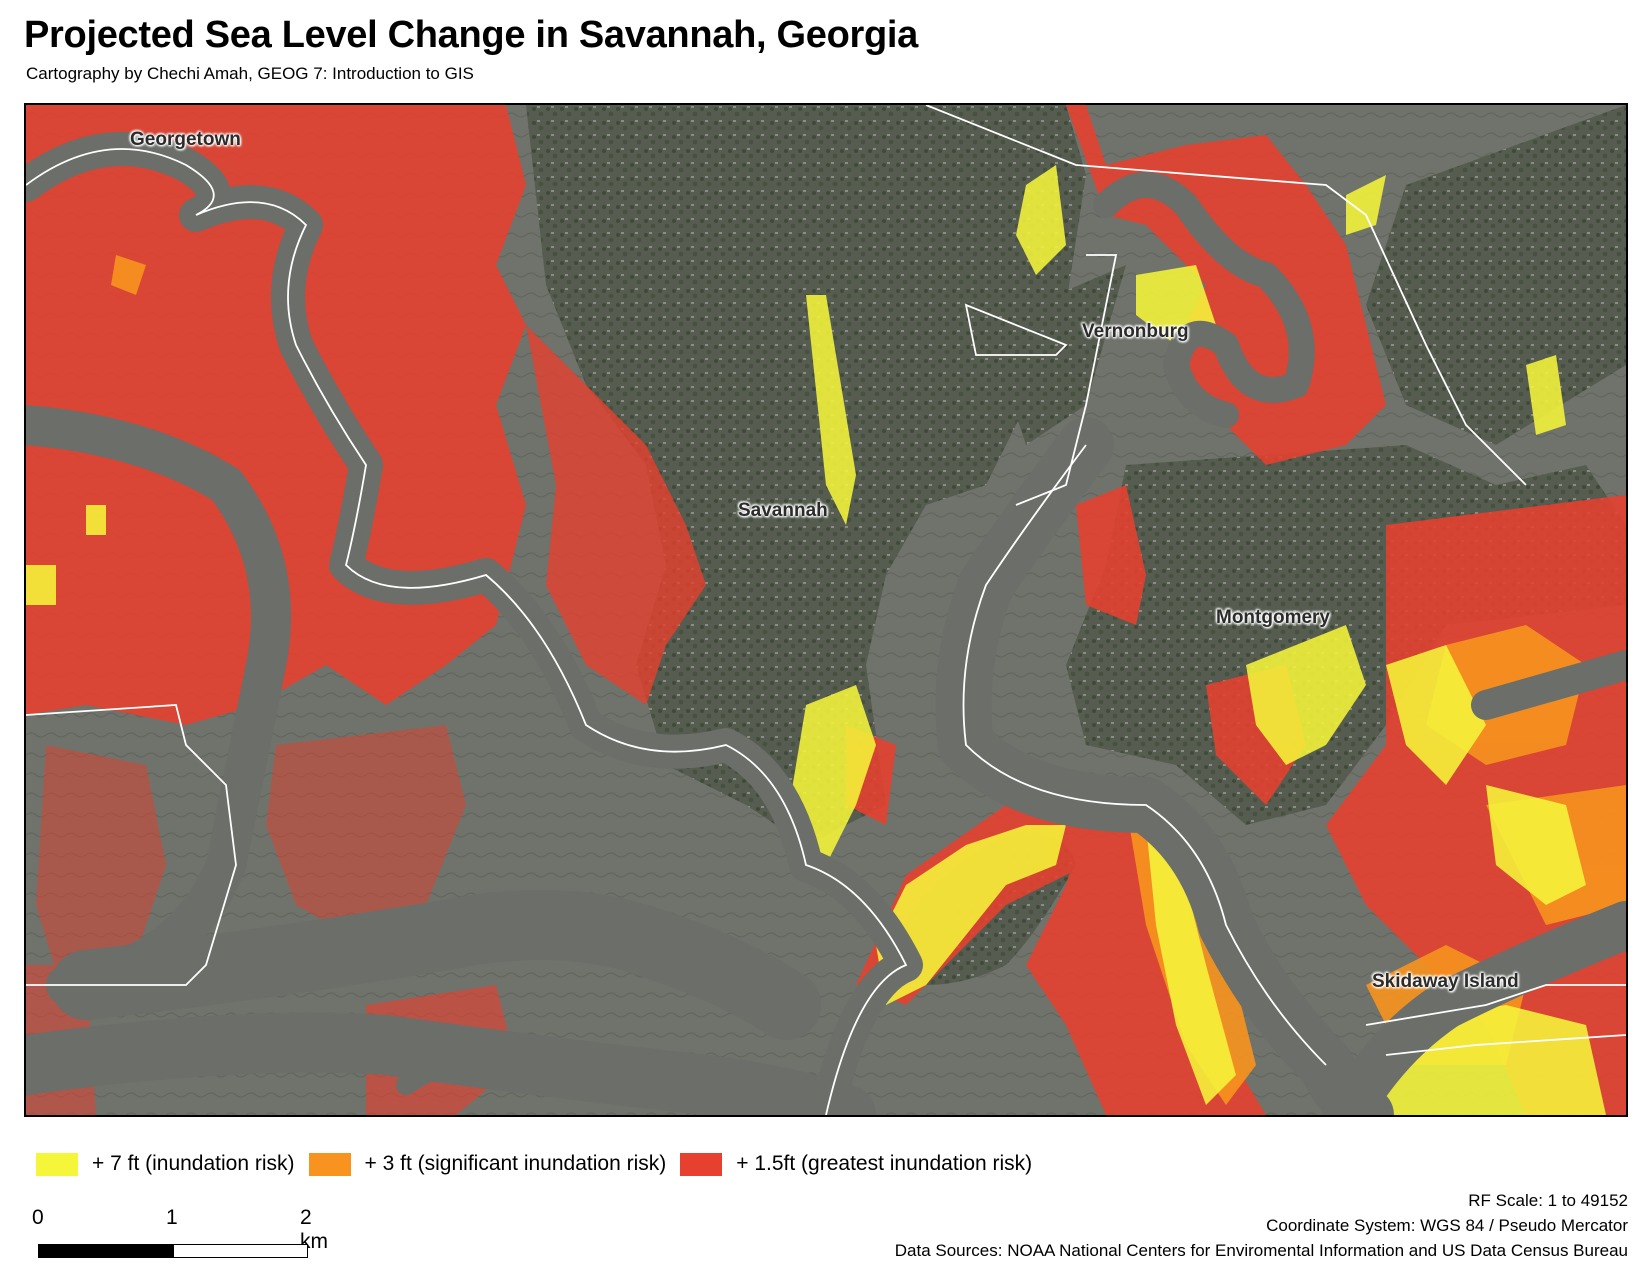 This screenshot has height=1275, width=1650. I want to click on urban-northeast, so click(1496, 275).